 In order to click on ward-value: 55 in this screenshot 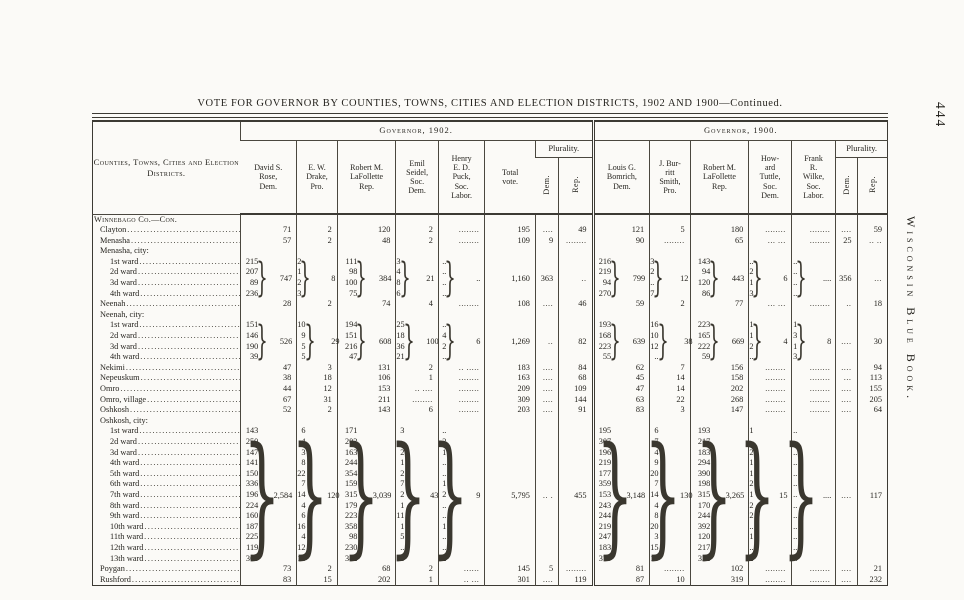, I will do `click(607, 357)`.